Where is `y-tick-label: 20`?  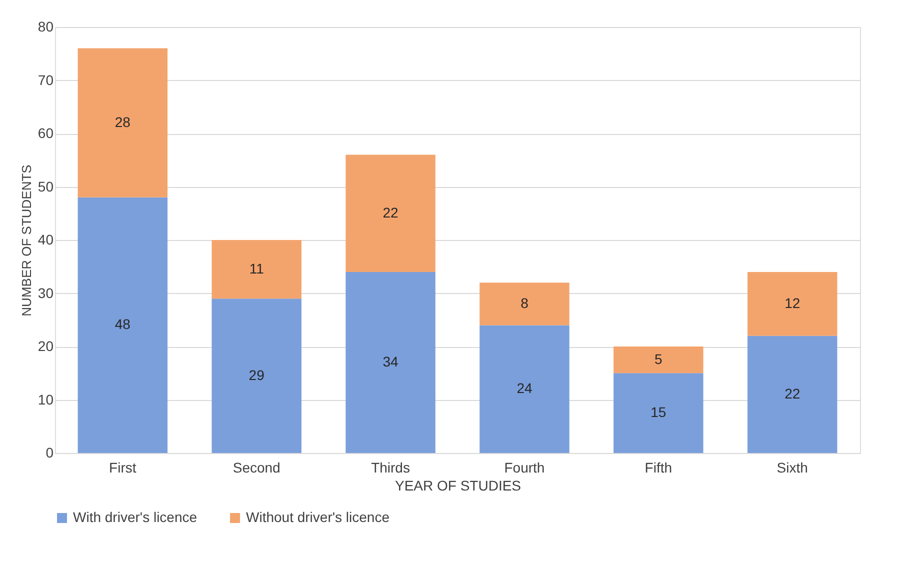 y-tick-label: 20 is located at coordinates (46, 346).